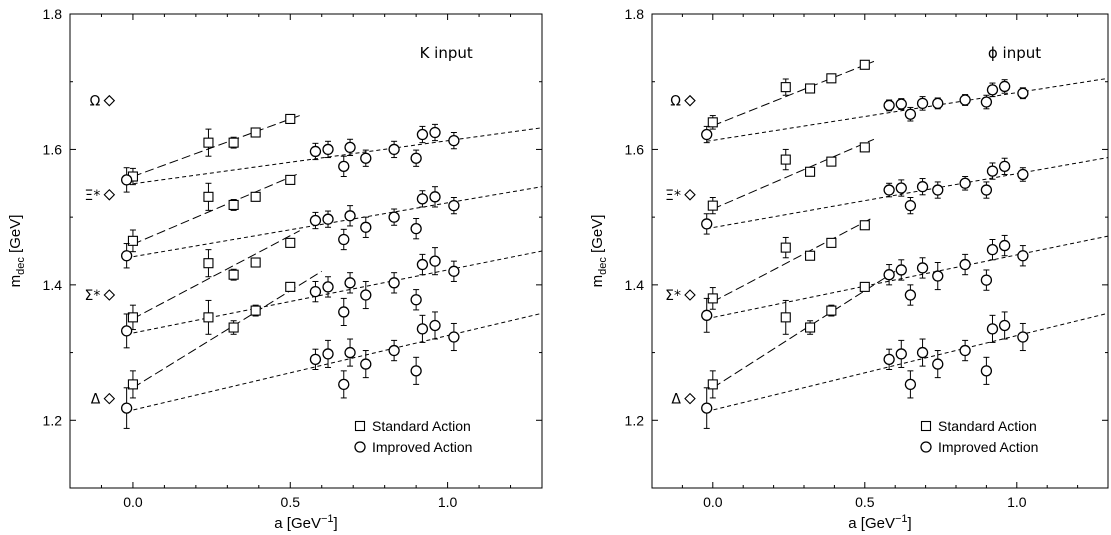 The image size is (1111, 535). What do you see at coordinates (95, 102) in the screenshot?
I see `experiment-label: Ω` at bounding box center [95, 102].